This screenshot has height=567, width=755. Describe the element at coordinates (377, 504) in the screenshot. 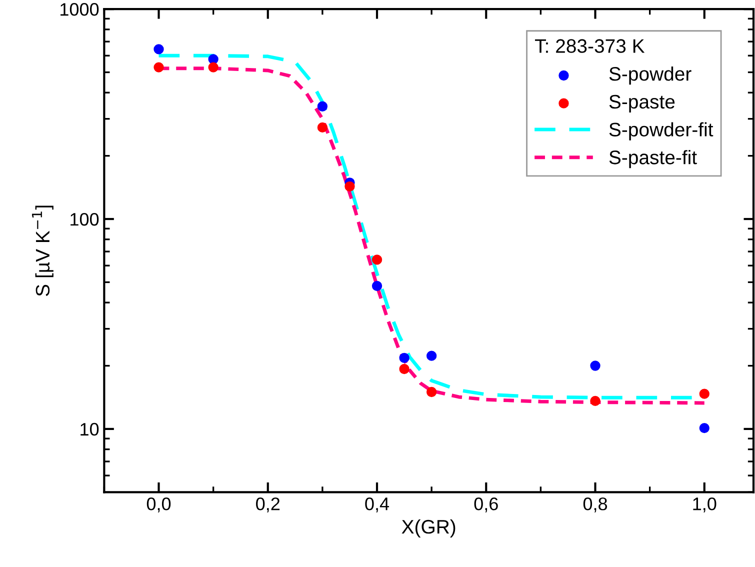

I see `x-tick-label: 0,4` at that location.